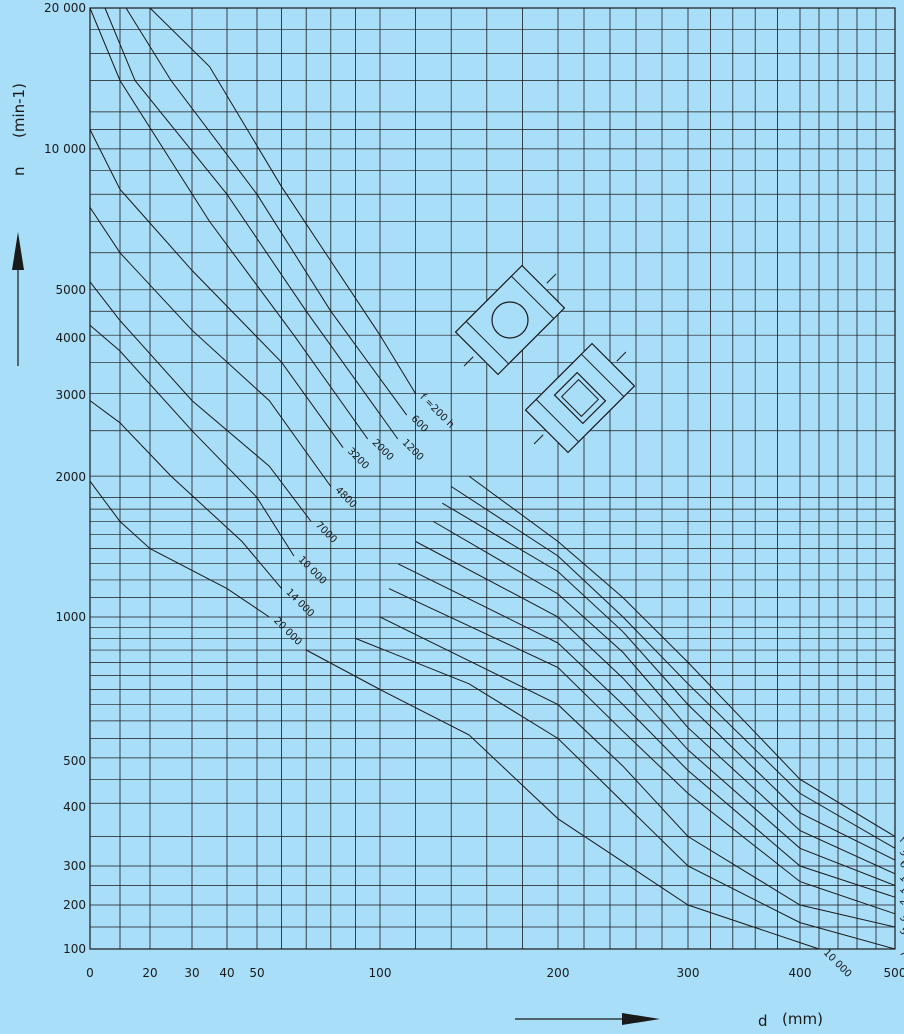  I want to click on y-tick-label: 100, so click(74, 949).